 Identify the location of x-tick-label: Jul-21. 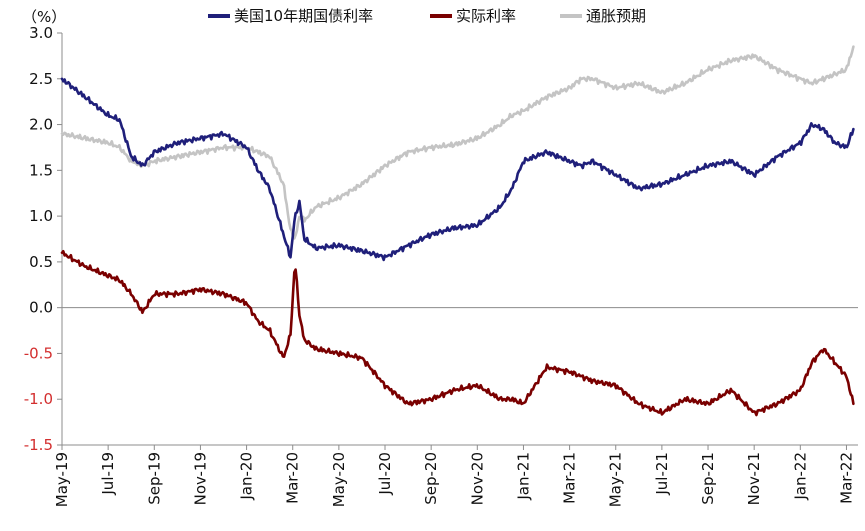
(662, 474).